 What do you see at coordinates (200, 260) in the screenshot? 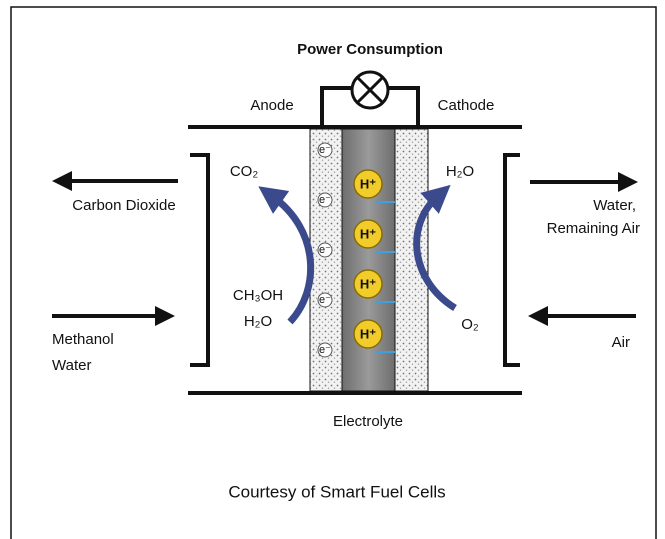
I see `left-bracket` at bounding box center [200, 260].